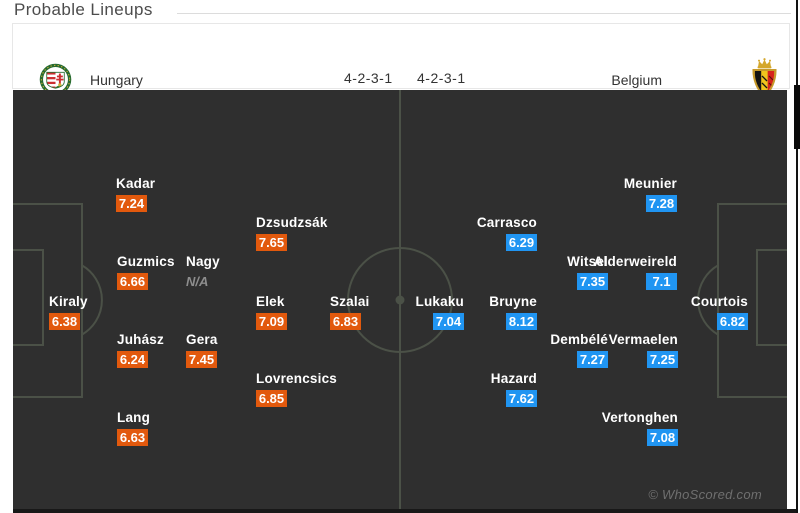  What do you see at coordinates (203, 261) in the screenshot?
I see `player-name: Nagy` at bounding box center [203, 261].